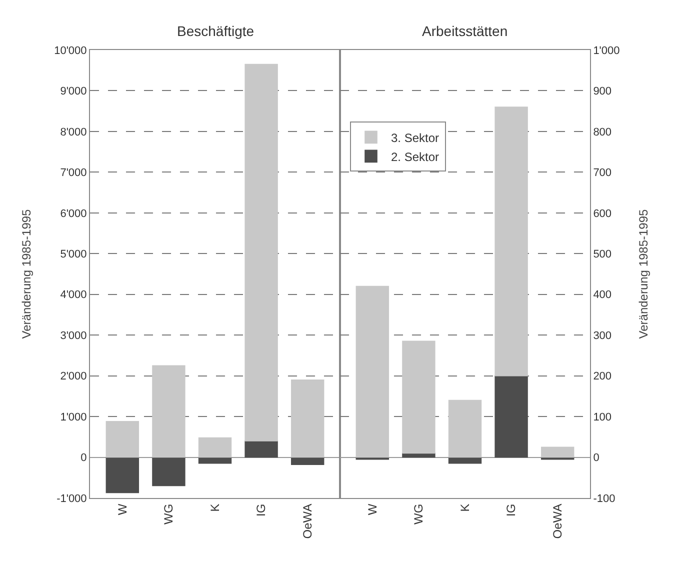  What do you see at coordinates (73, 132) in the screenshot?
I see `y-tick-label: 8'000` at bounding box center [73, 132].